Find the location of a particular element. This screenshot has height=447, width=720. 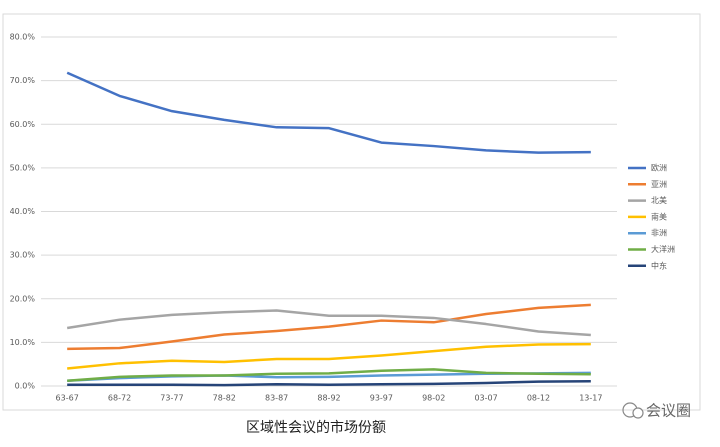

x-tick-label: 88-92 is located at coordinates (328, 398).